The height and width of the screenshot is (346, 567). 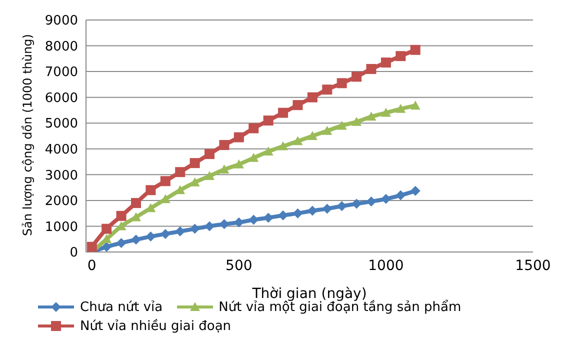 I want to click on x-tick-label: 1500, so click(x=533, y=266).